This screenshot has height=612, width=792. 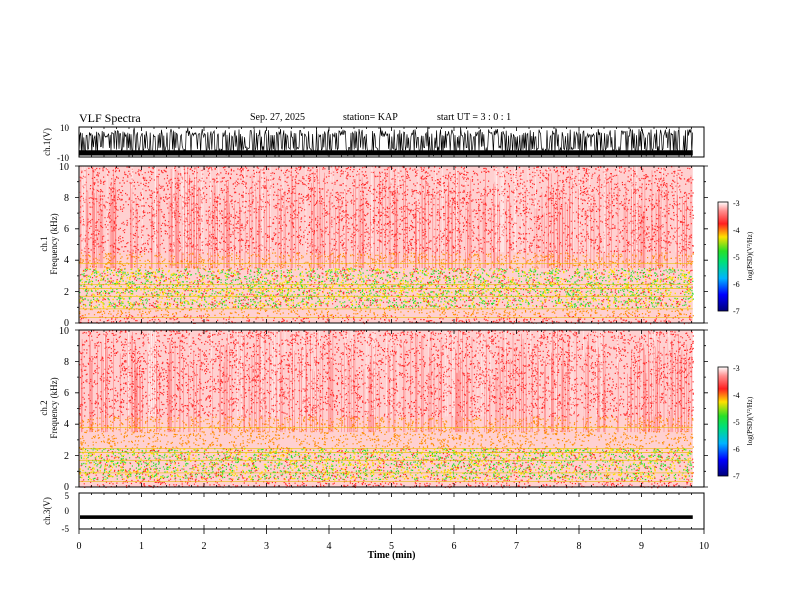 I want to click on ch3-wave-ytick: 5, so click(x=67, y=496).